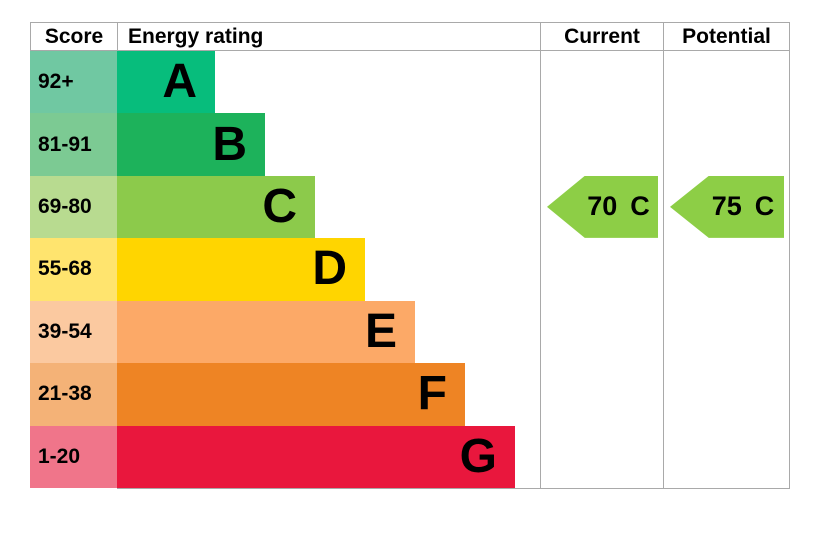  I want to click on band-row: 81-91 B, so click(410, 144).